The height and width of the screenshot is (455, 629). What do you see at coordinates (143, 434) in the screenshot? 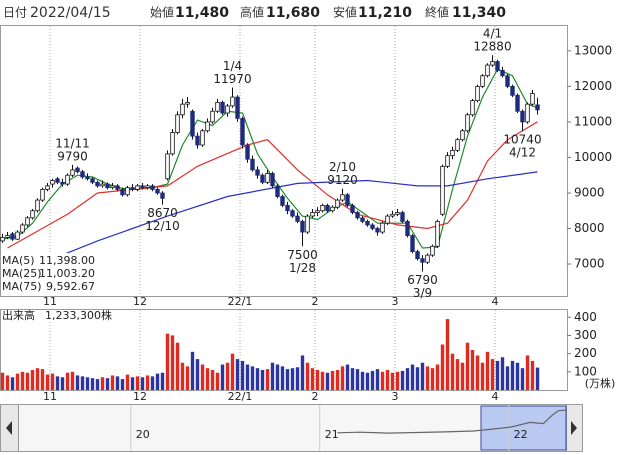
I see `navigator-tick-label: 20` at bounding box center [143, 434].